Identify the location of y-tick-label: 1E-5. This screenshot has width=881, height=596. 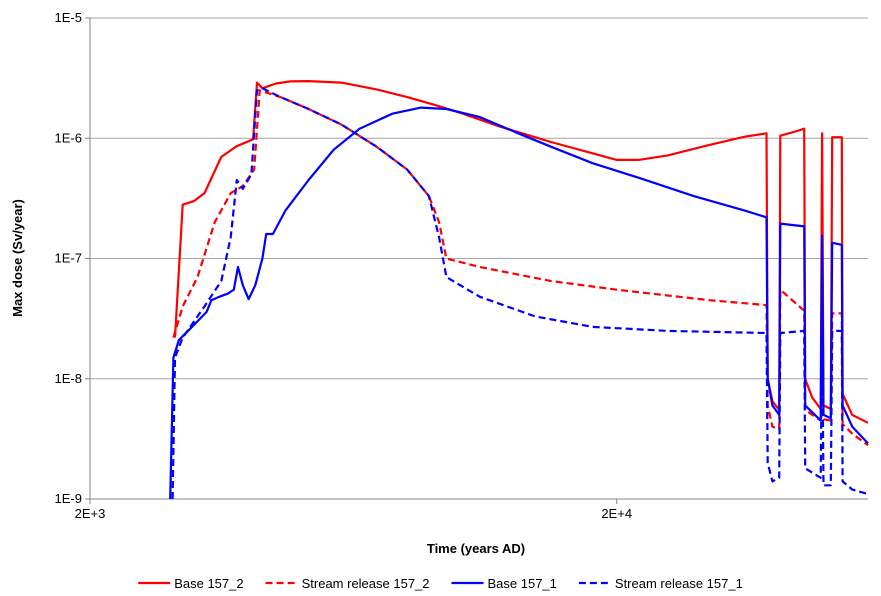
(68, 17).